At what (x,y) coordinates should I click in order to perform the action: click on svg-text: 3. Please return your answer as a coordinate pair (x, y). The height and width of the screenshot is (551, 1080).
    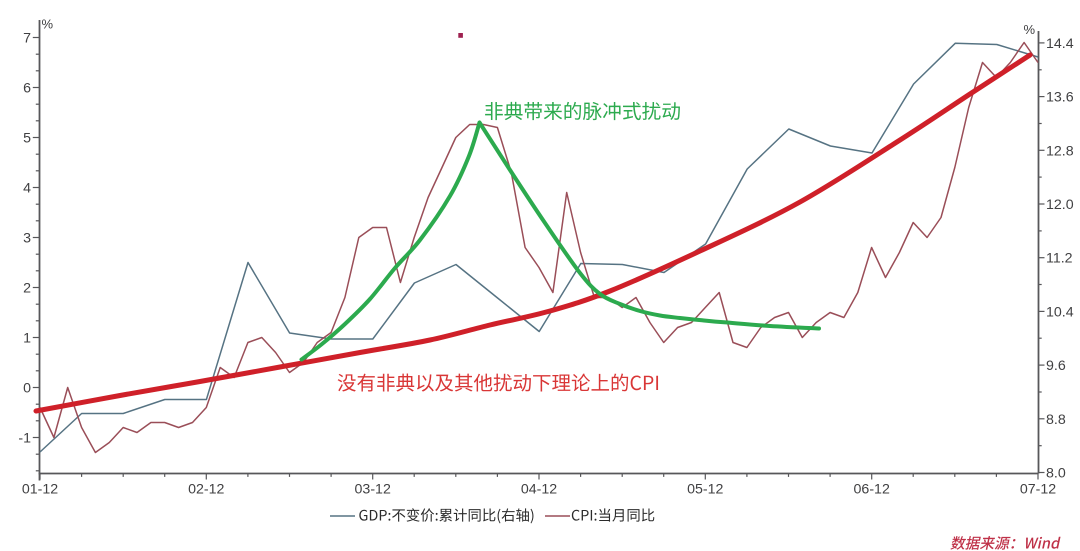
    Looking at the image, I should click on (27, 239).